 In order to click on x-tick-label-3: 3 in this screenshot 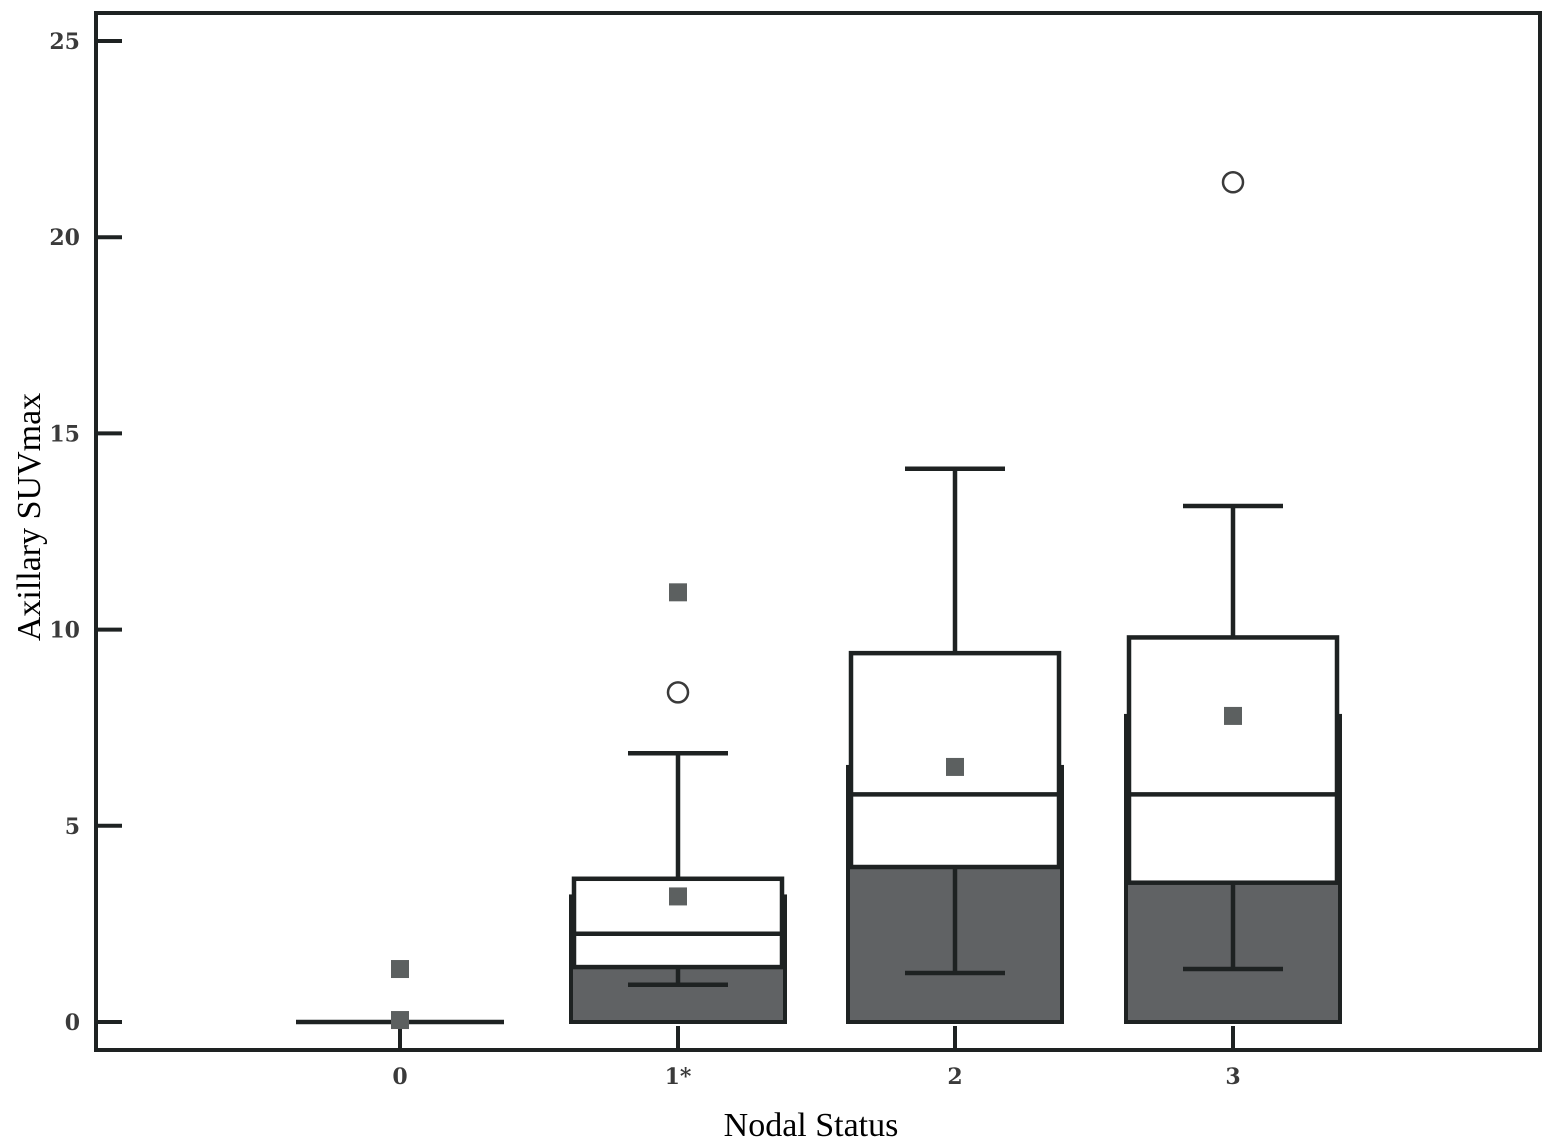, I will do `click(1232, 1077)`.